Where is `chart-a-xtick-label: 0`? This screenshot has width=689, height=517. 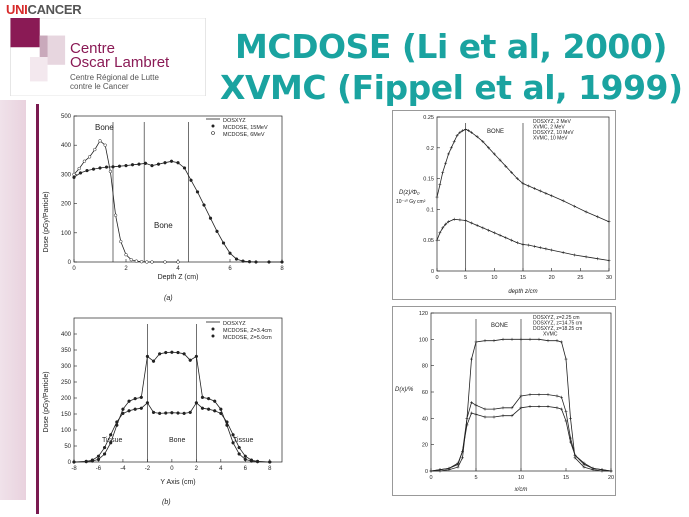 chart-a-xtick-label: 0 is located at coordinates (74, 269).